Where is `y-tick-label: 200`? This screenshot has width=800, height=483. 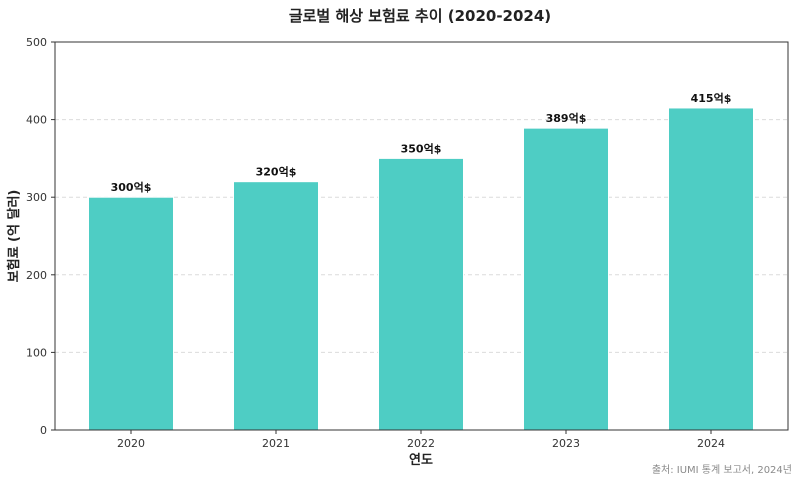
y-tick-label: 200 is located at coordinates (36, 275).